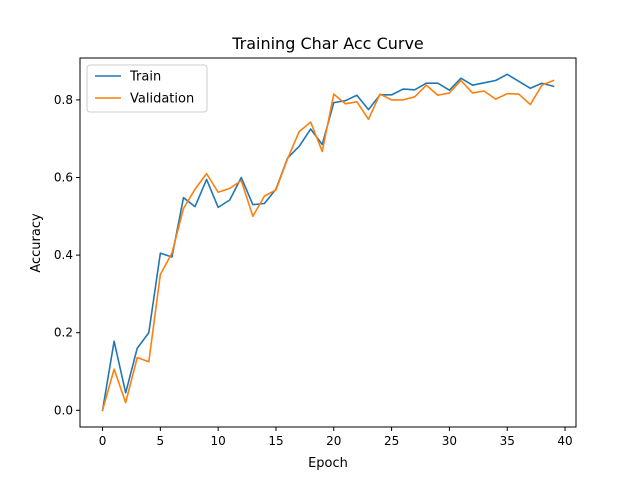  What do you see at coordinates (328, 463) in the screenshot?
I see `x-axis-label: Epoch` at bounding box center [328, 463].